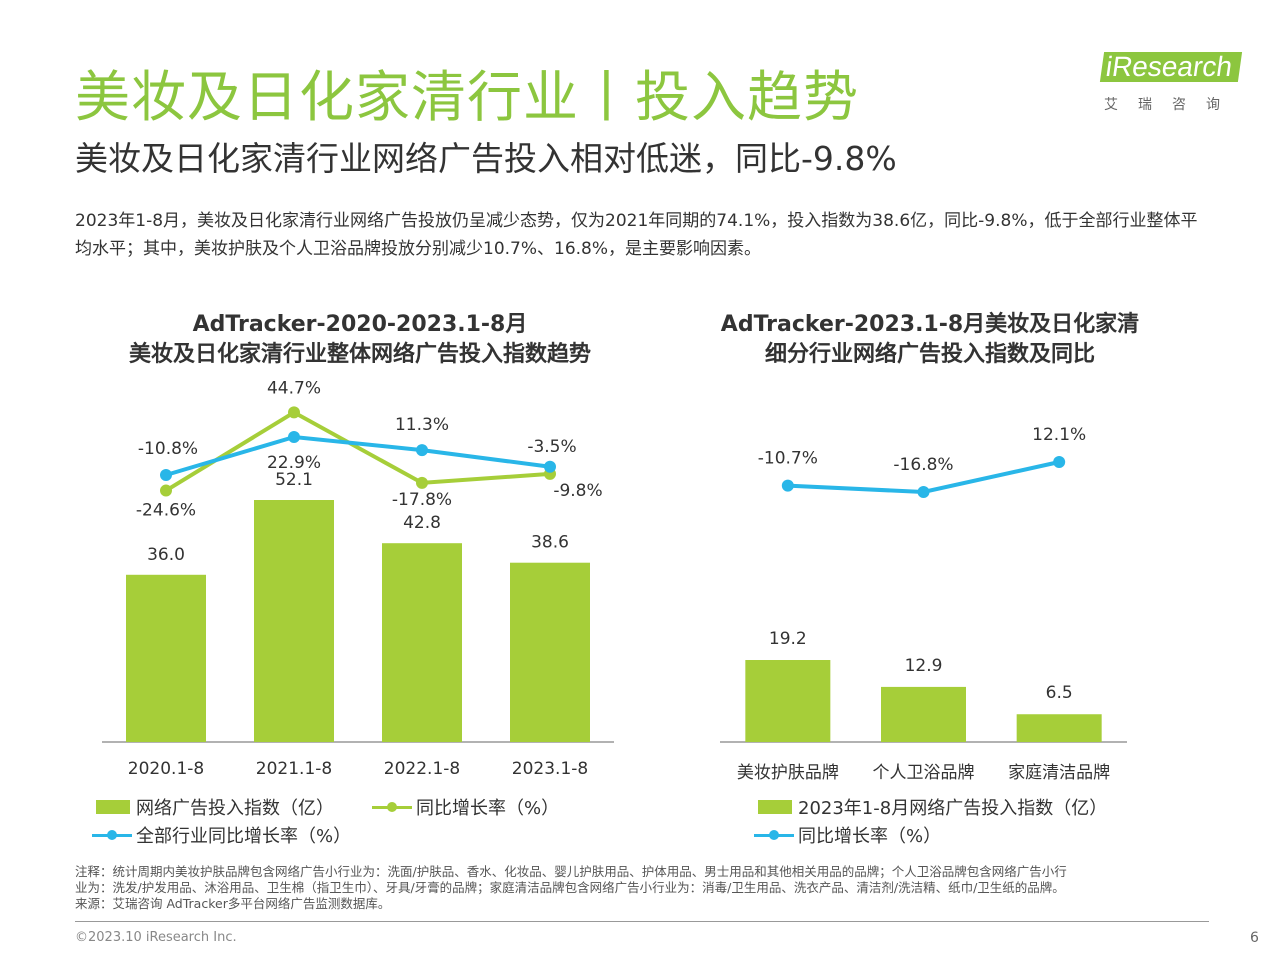 Image resolution: width=1280 pixels, height=960 pixels. Describe the element at coordinates (788, 639) in the screenshot. I see `chart2-bar-label: 19.2` at that location.